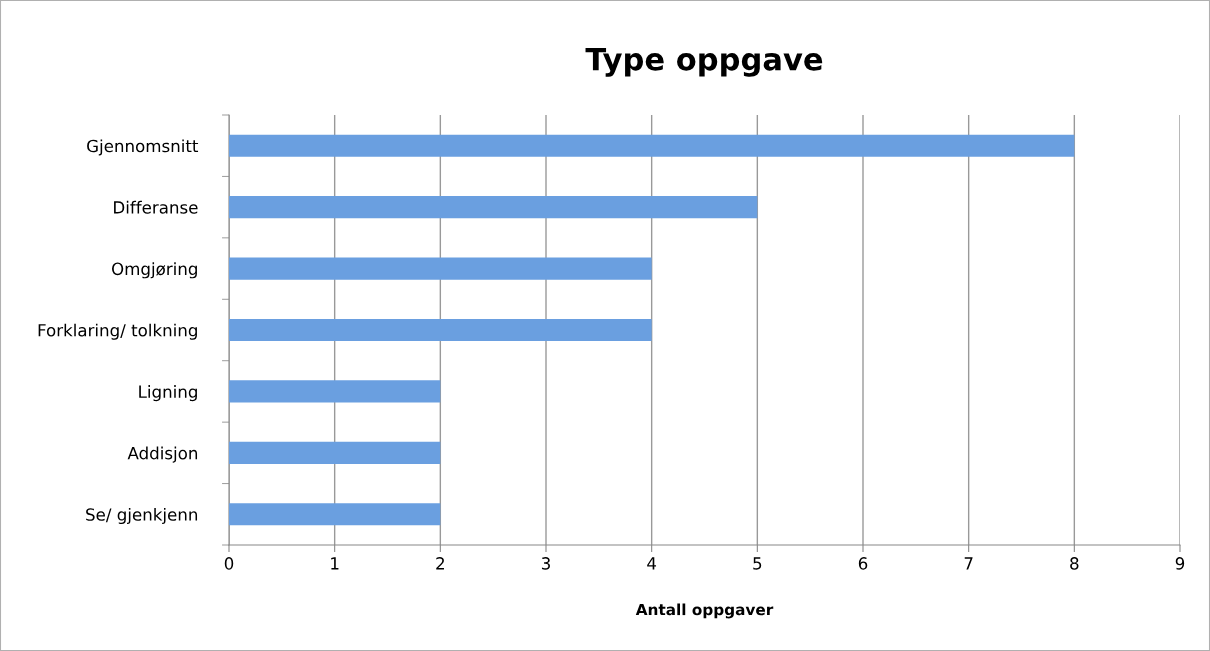 Image resolution: width=1210 pixels, height=651 pixels. Describe the element at coordinates (1180, 563) in the screenshot. I see `x-tick-label: 9` at that location.